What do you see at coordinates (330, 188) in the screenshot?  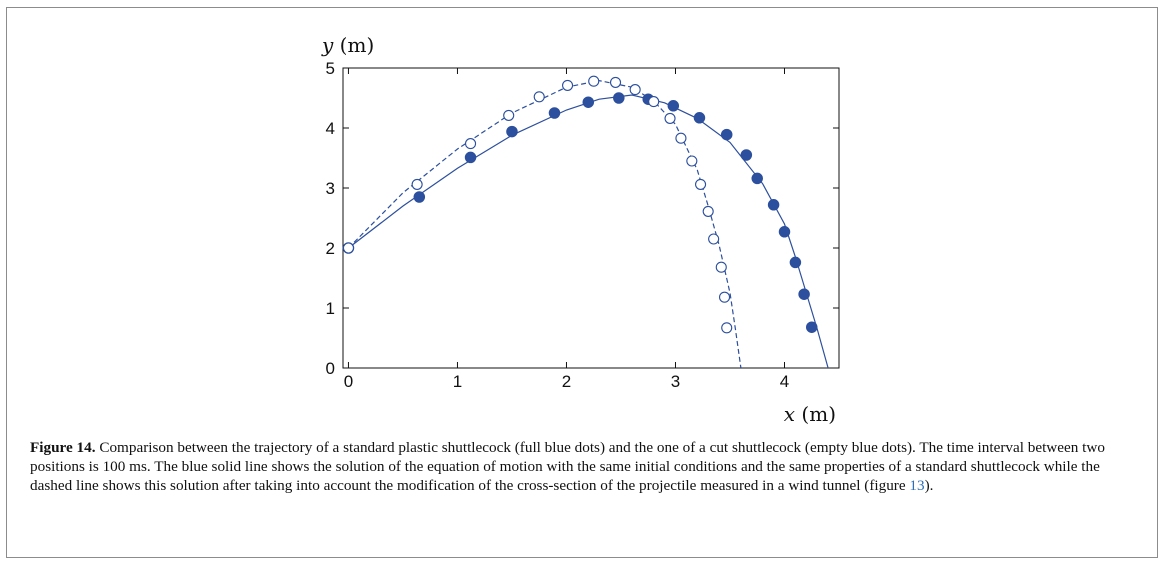 I see `y-tick-label: 3` at bounding box center [330, 188].